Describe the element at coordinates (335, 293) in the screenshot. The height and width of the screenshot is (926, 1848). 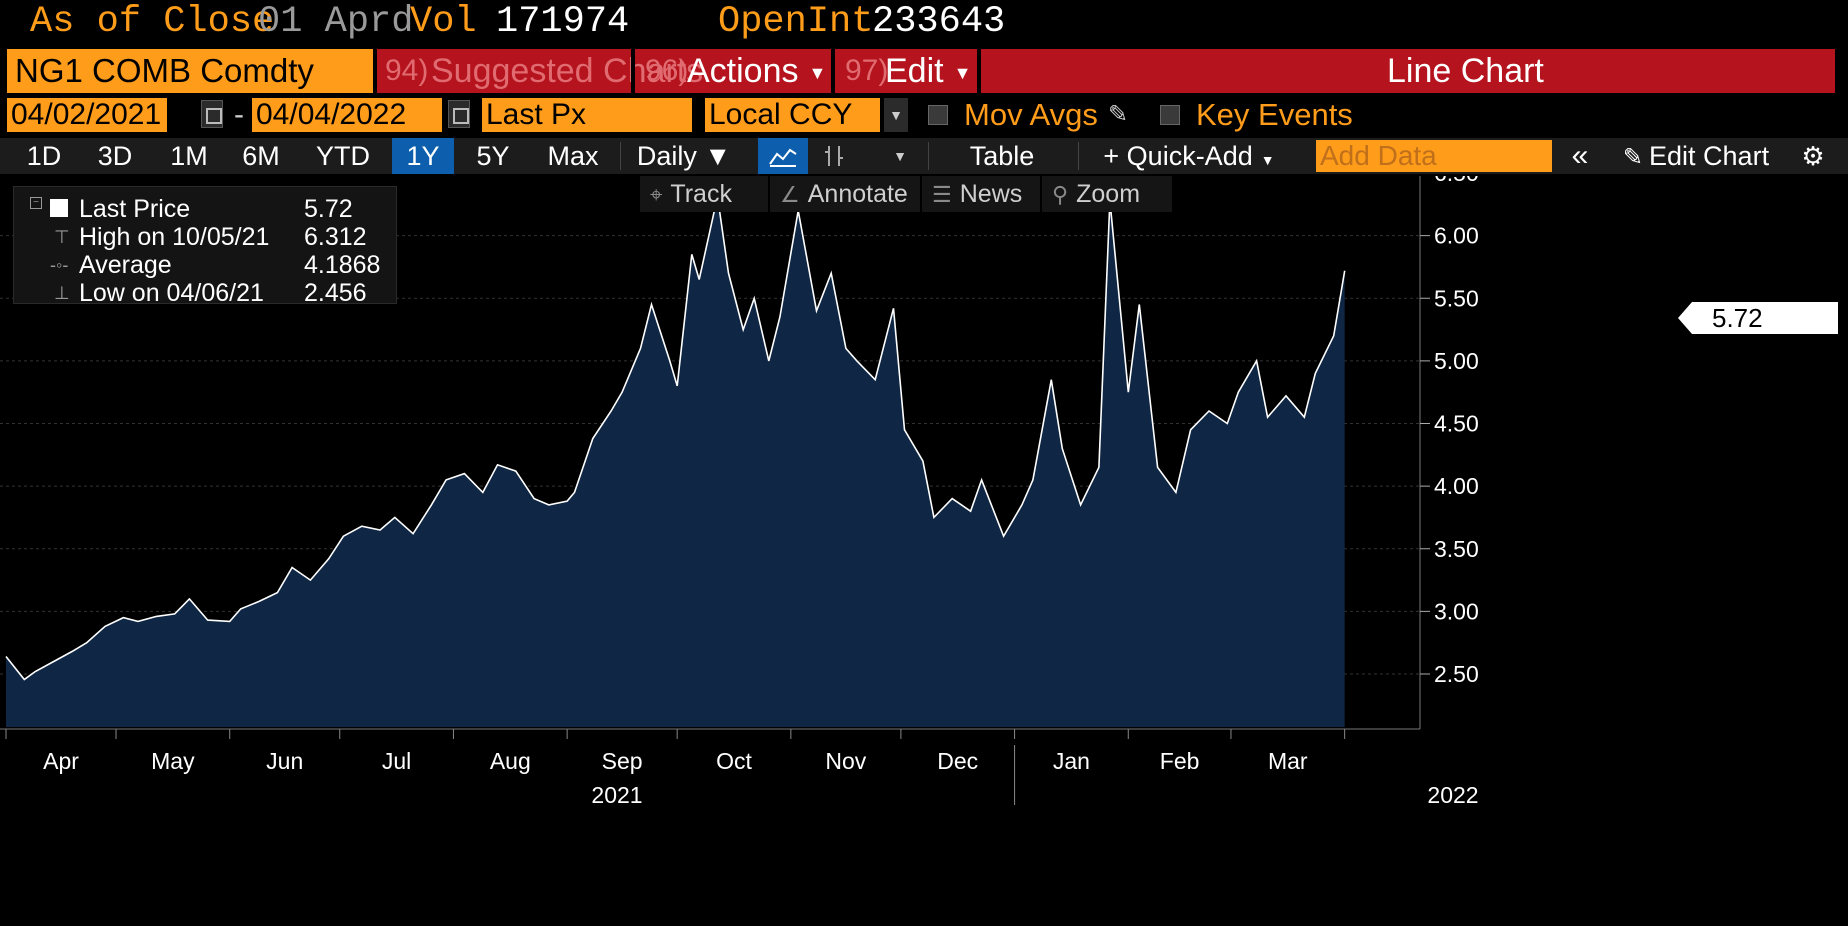
I see `legend-low-value: 2.456` at that location.